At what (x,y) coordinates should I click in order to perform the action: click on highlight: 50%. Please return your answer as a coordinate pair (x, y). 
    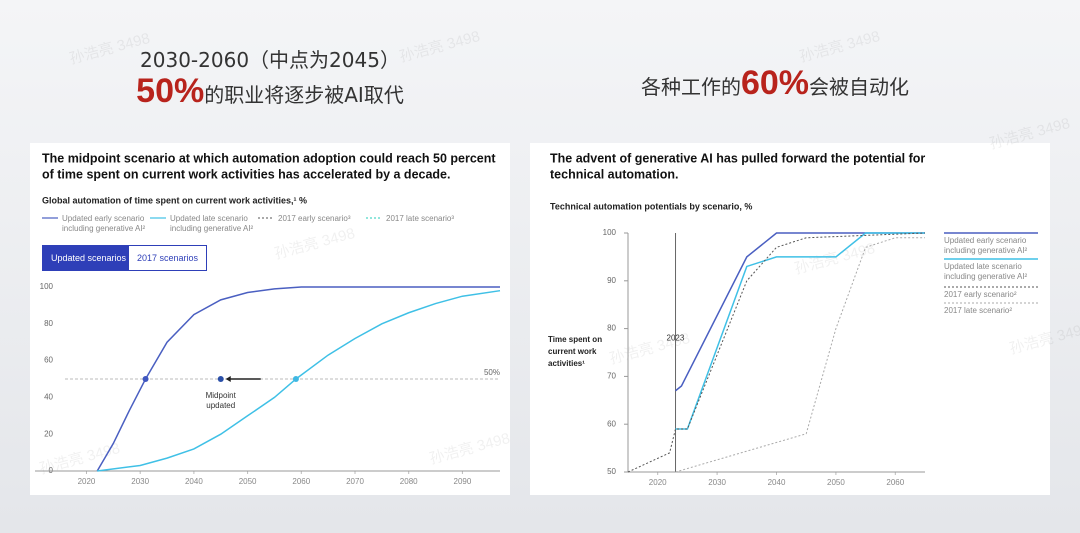
    Looking at the image, I should click on (170, 91).